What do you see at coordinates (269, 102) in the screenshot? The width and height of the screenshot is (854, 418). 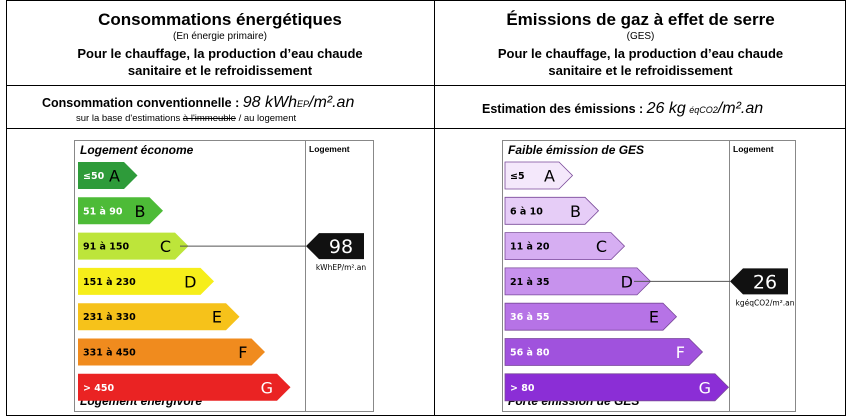 I see `energy-conso-value: 98 kWh` at bounding box center [269, 102].